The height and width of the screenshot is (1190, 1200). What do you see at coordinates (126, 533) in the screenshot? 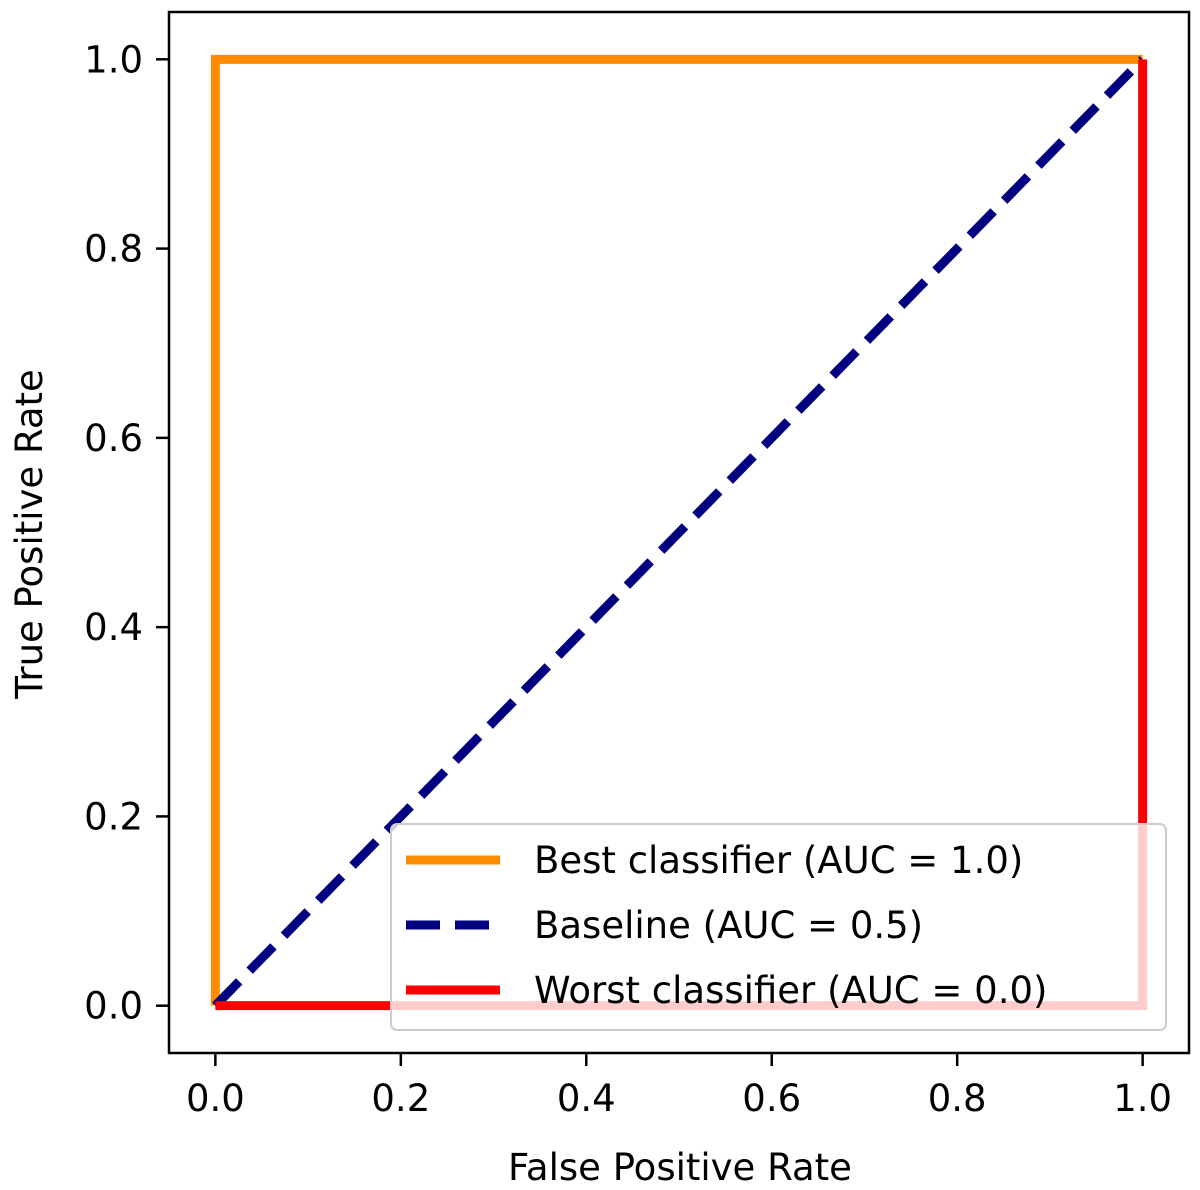
I see `y-axis-ticks: 0.0 0.2 0.4 0.6 0.8 1.0` at bounding box center [126, 533].